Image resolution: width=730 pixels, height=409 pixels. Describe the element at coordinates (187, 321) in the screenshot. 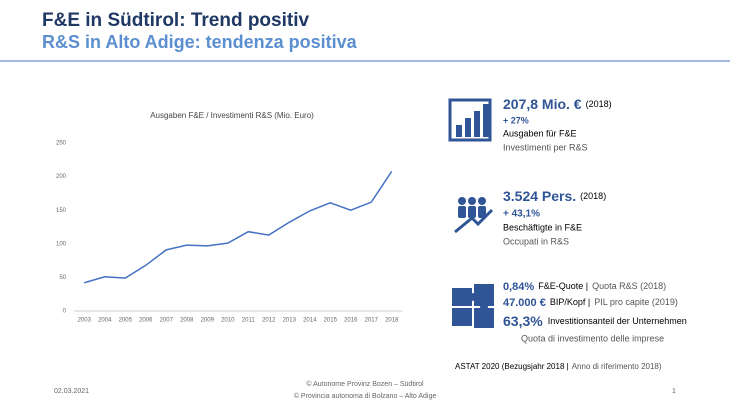

I see `x-tick-label: 2008` at that location.